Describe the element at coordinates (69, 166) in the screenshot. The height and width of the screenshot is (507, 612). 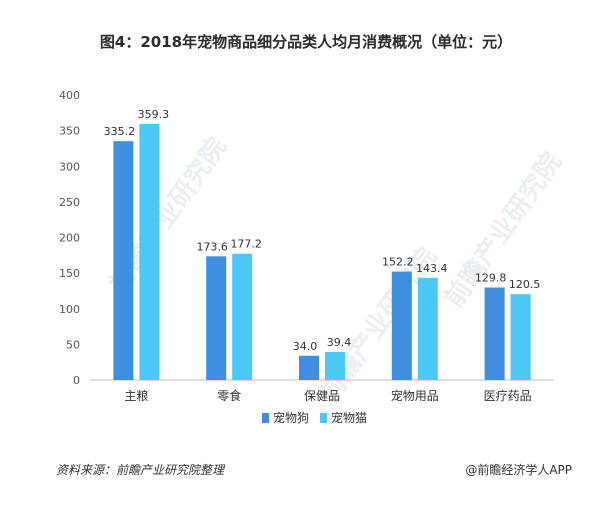
I see `y-tick-label: 300` at that location.